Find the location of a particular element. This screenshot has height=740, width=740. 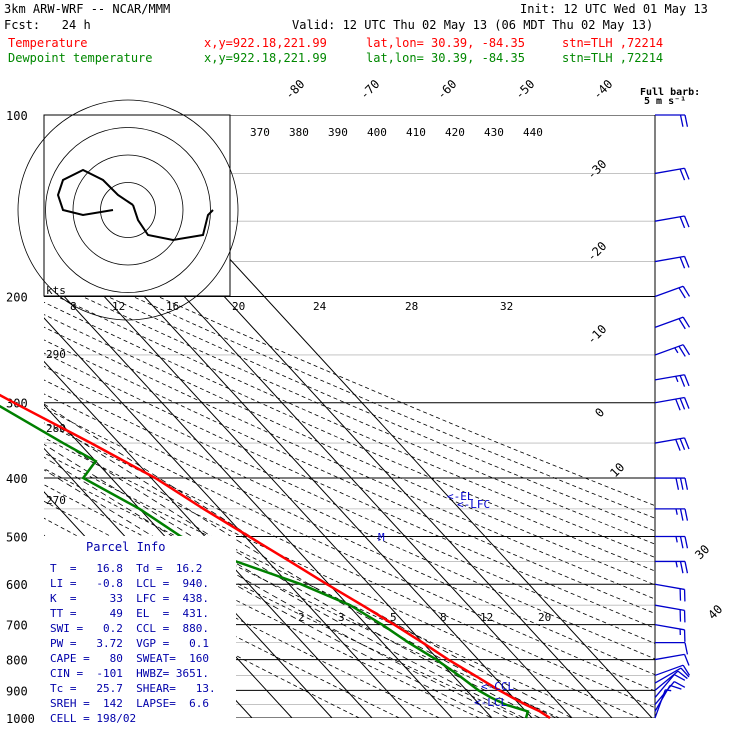

theta-label: 280 is located at coordinates (56, 428).